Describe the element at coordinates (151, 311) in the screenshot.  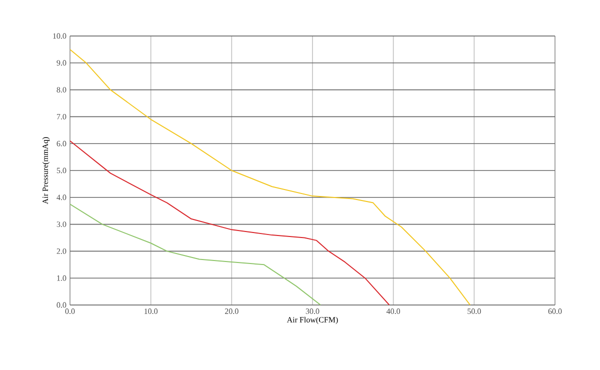
I see `x-tick-label: 10.0` at that location.